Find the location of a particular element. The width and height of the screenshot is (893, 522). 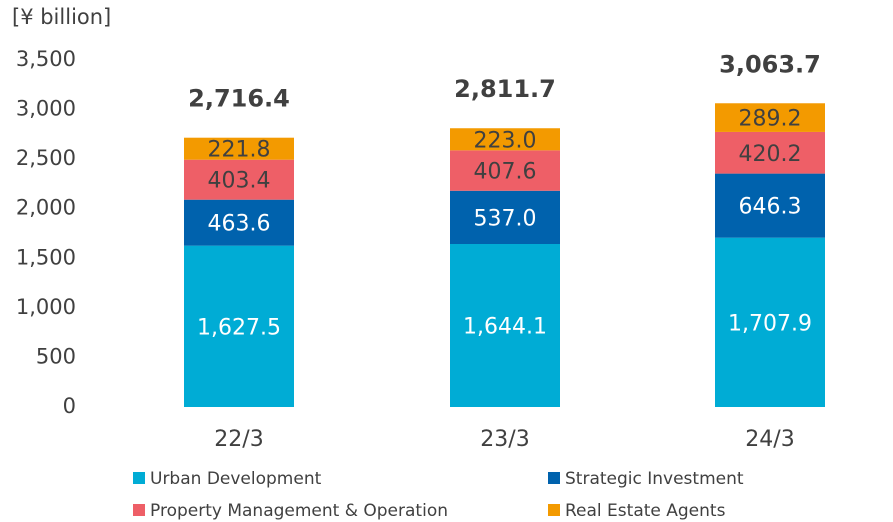

y-tick-label: 3,500 is located at coordinates (46, 59).